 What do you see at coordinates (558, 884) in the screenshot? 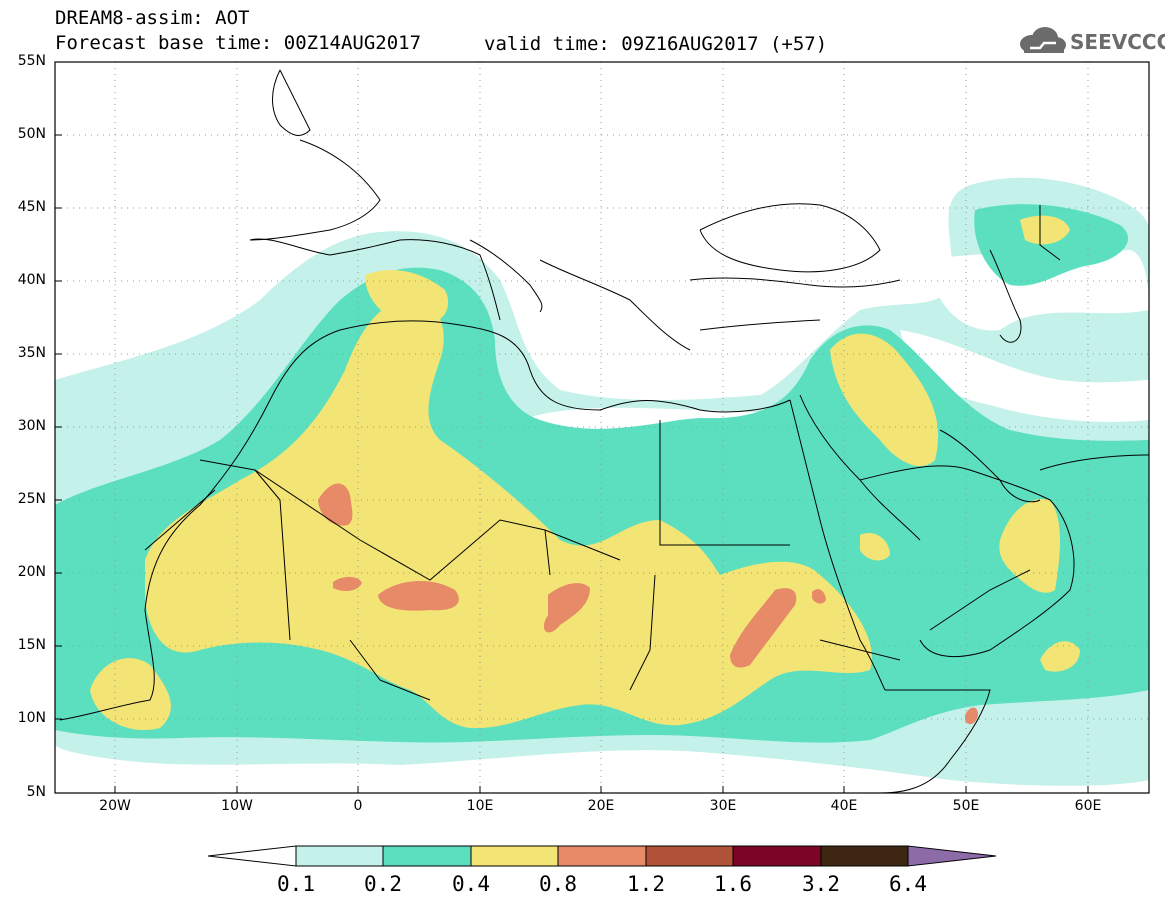
I see `colorbar-label: 0.8` at bounding box center [558, 884].